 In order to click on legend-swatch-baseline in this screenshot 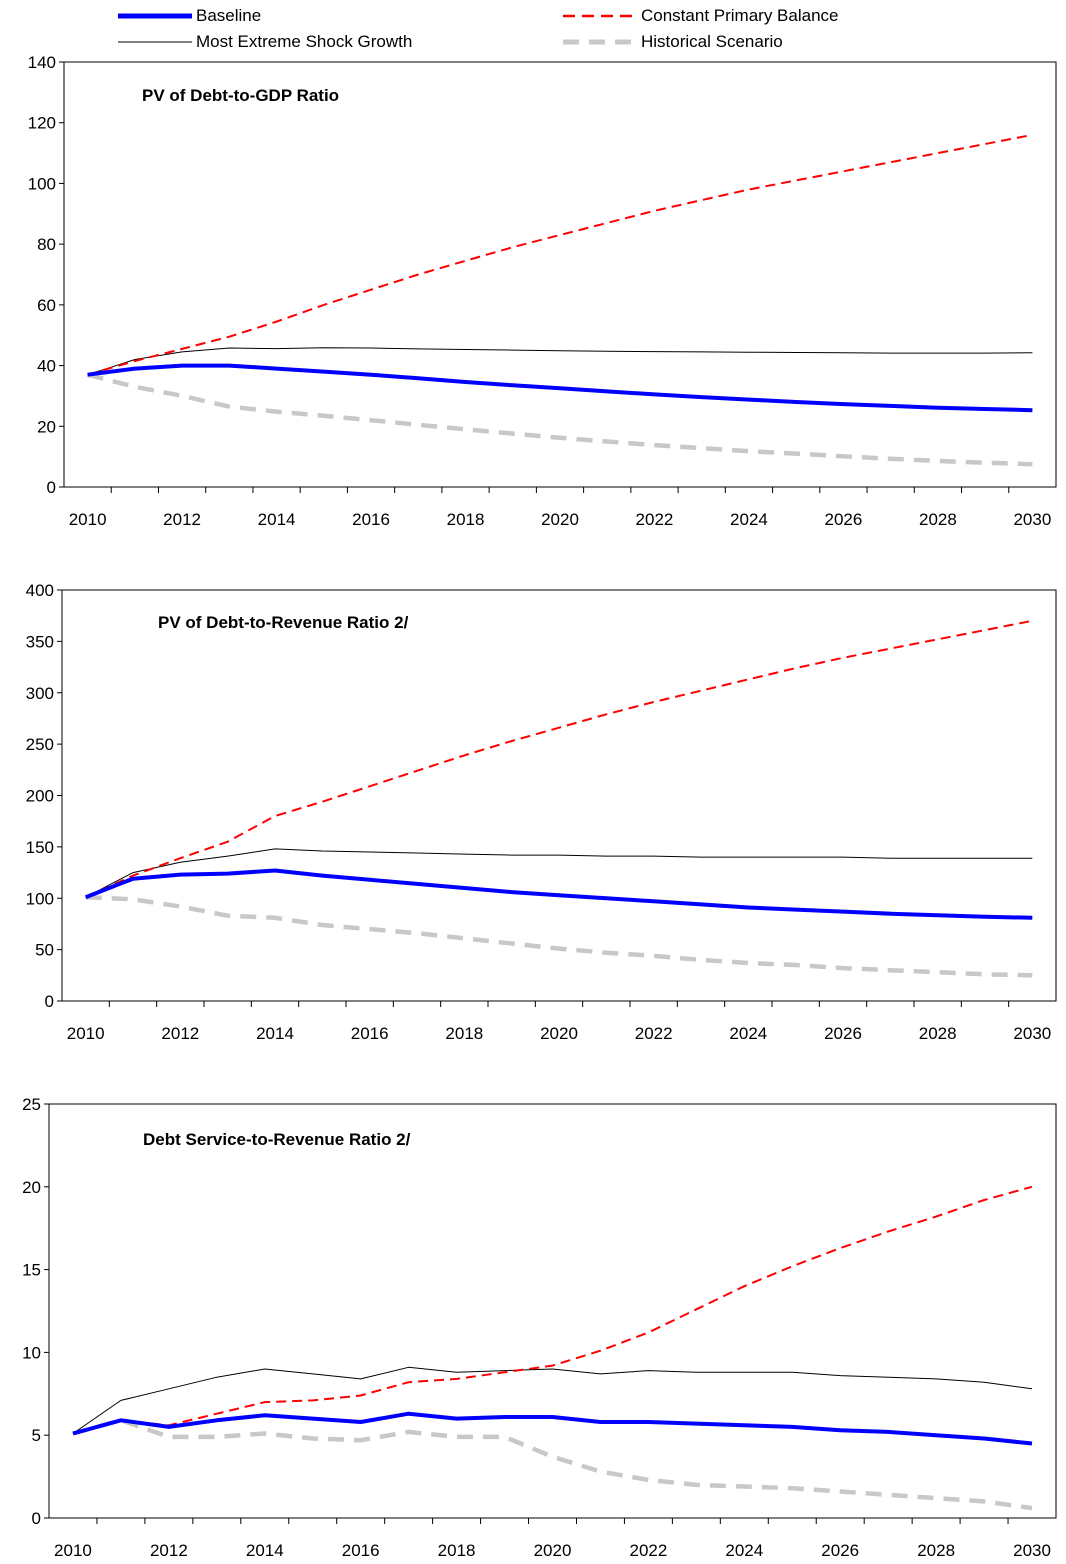, I will do `click(155, 16)`.